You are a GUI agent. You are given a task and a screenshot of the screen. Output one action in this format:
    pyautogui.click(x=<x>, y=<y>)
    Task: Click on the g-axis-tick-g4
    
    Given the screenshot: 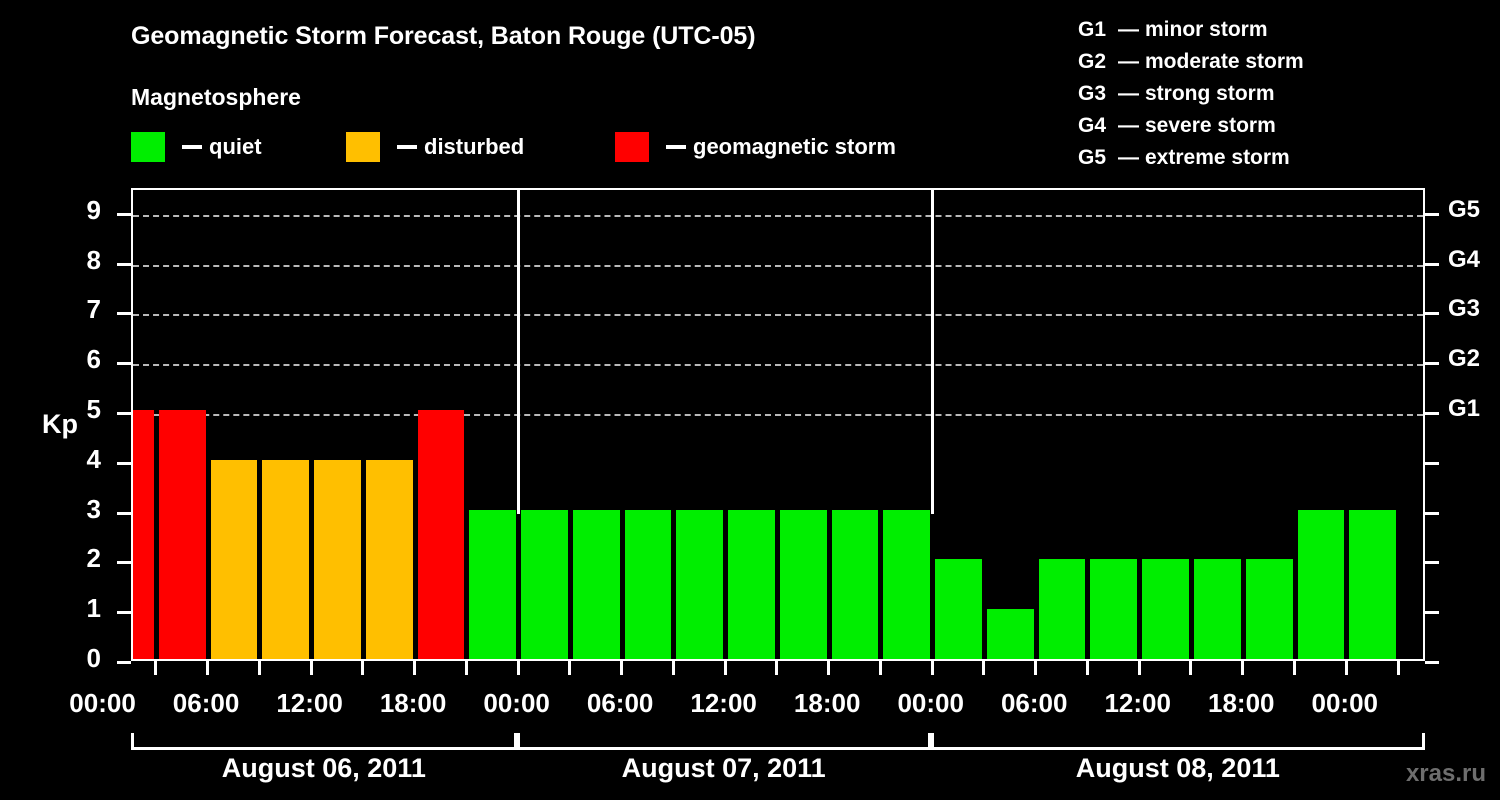 What is the action you would take?
    pyautogui.click(x=1432, y=264)
    